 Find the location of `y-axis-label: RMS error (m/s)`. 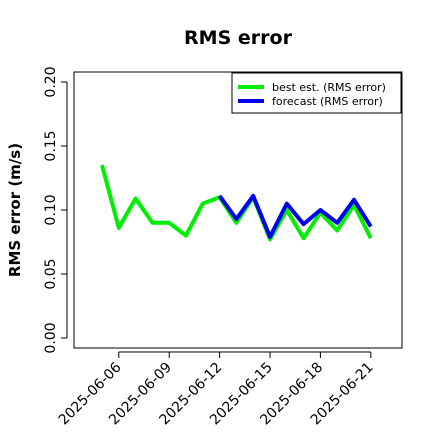

y-axis-label: RMS error (m/s) is located at coordinates (15, 210).